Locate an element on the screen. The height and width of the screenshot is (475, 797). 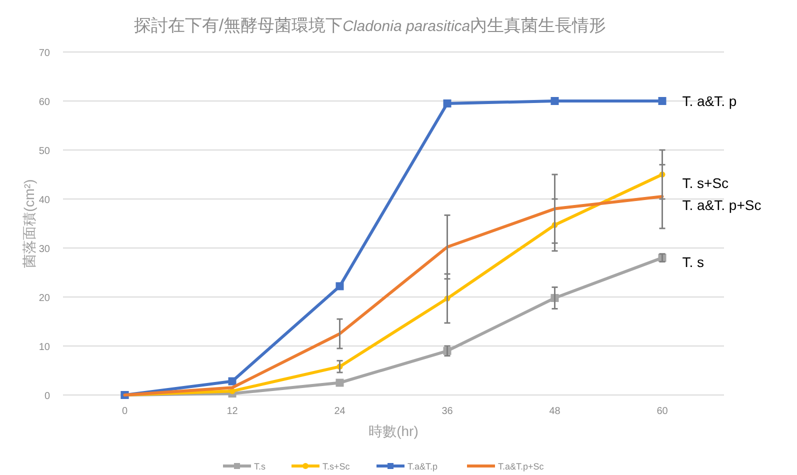
chart-title: 探討在下有/無酵母菌環境下Cladonia parasitica內生真菌生長情形 is located at coordinates (370, 25).